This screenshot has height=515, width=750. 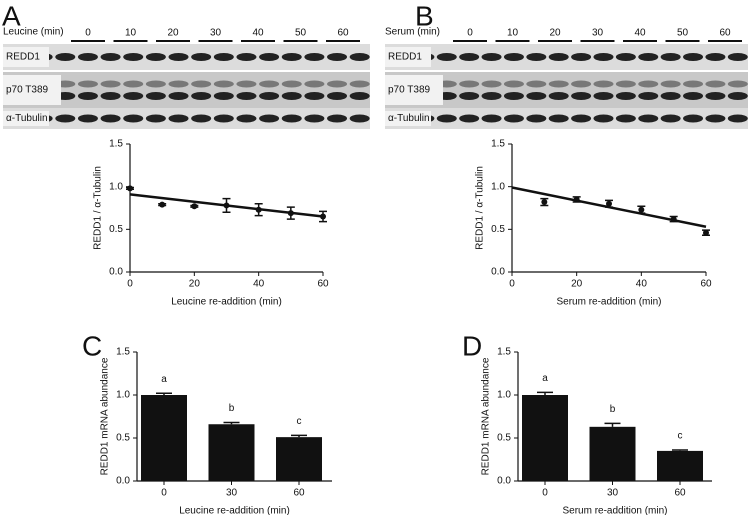 I want to click on timepoint-label: 10, so click(x=131, y=33).